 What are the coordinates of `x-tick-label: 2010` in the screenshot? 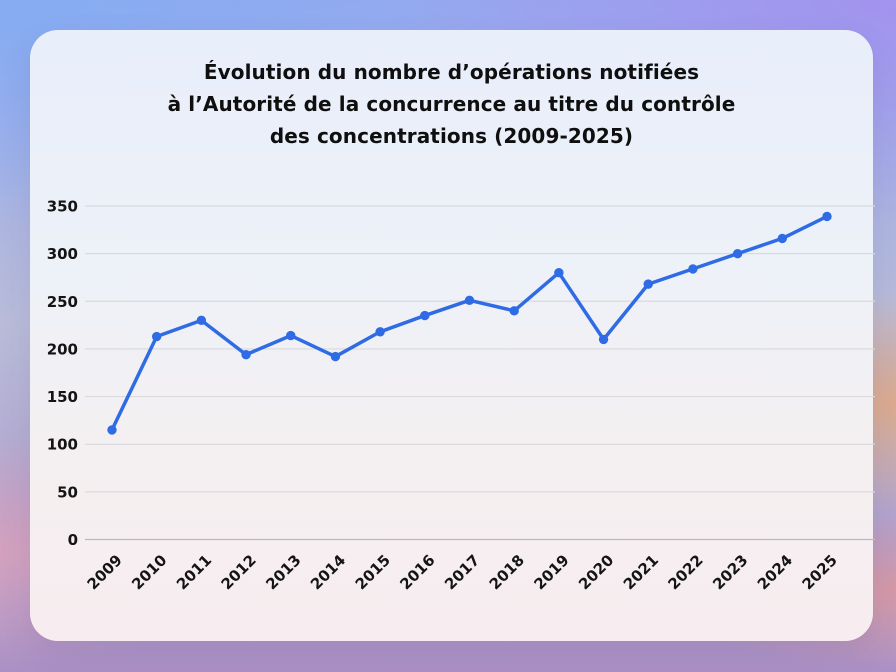 It's located at (149, 572).